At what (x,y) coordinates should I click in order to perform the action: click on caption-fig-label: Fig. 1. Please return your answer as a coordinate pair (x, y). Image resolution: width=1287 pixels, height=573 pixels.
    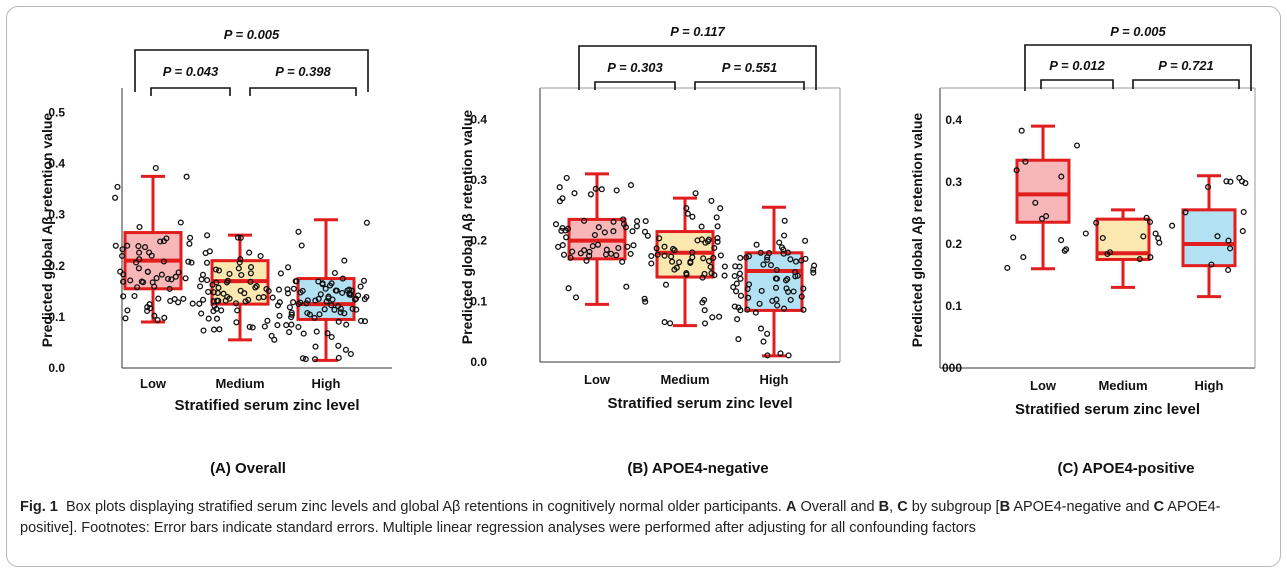
    Looking at the image, I should click on (39, 507).